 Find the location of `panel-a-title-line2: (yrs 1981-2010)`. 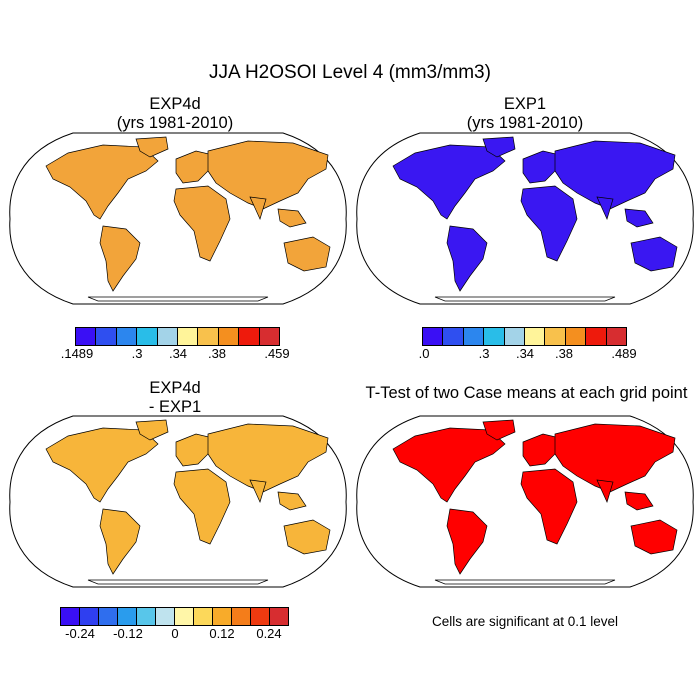

panel-a-title-line2: (yrs 1981-2010) is located at coordinates (175, 123).